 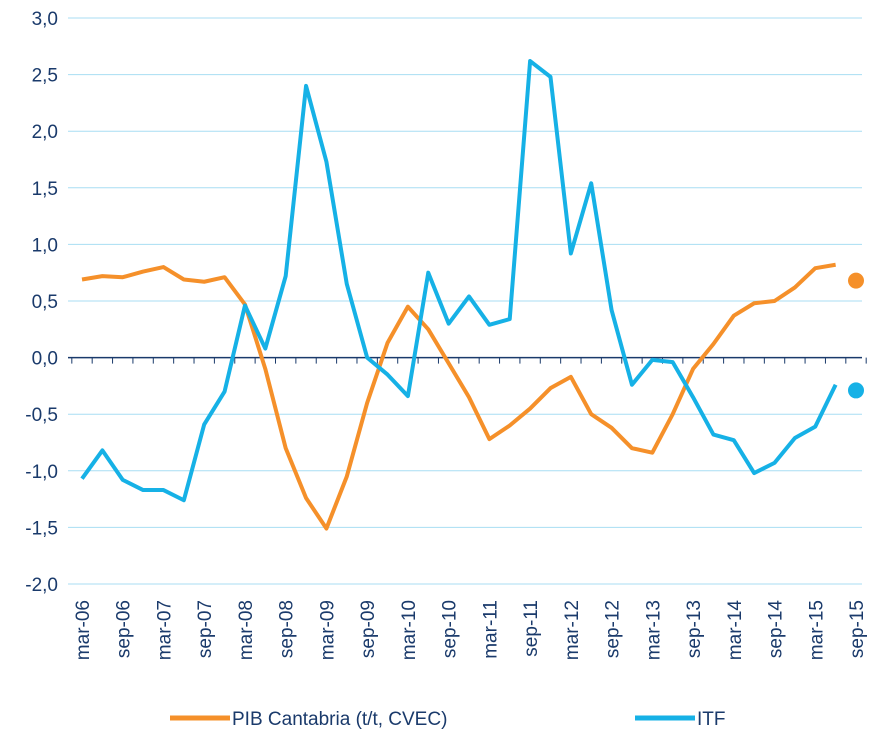 What do you see at coordinates (41, 415) in the screenshot?
I see `y-tick-label: -0,5` at bounding box center [41, 415].